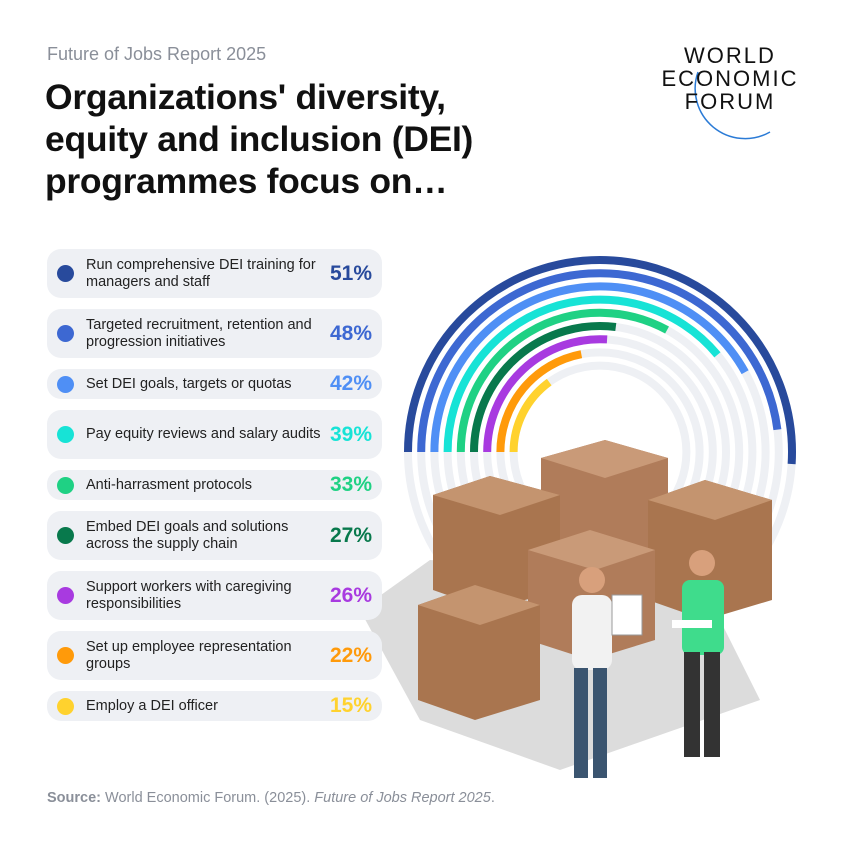 The image size is (850, 850). I want to click on wef-logo: WORLD ECONOMIC FORUM, so click(730, 91).